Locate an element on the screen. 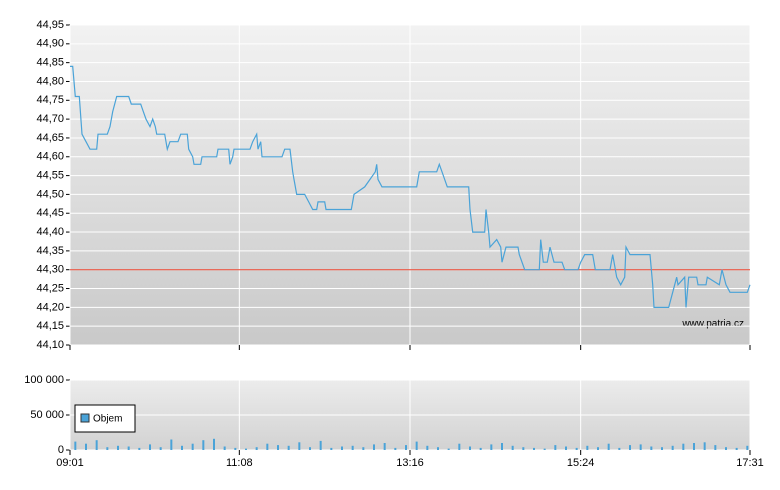  legend: Objem is located at coordinates (105, 418).